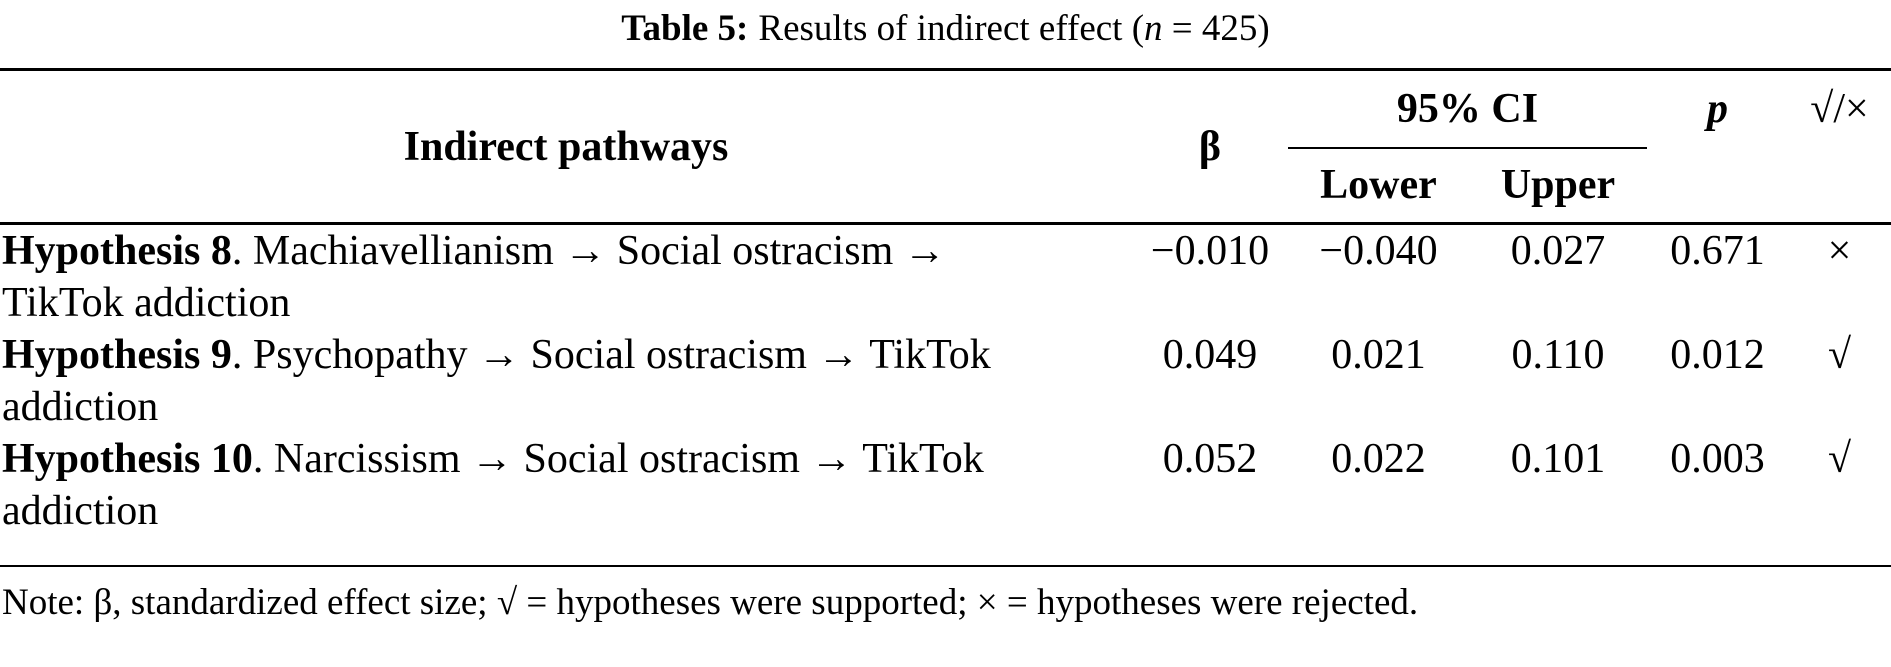  What do you see at coordinates (1210, 355) in the screenshot?
I see `beta-value: 0.049` at bounding box center [1210, 355].